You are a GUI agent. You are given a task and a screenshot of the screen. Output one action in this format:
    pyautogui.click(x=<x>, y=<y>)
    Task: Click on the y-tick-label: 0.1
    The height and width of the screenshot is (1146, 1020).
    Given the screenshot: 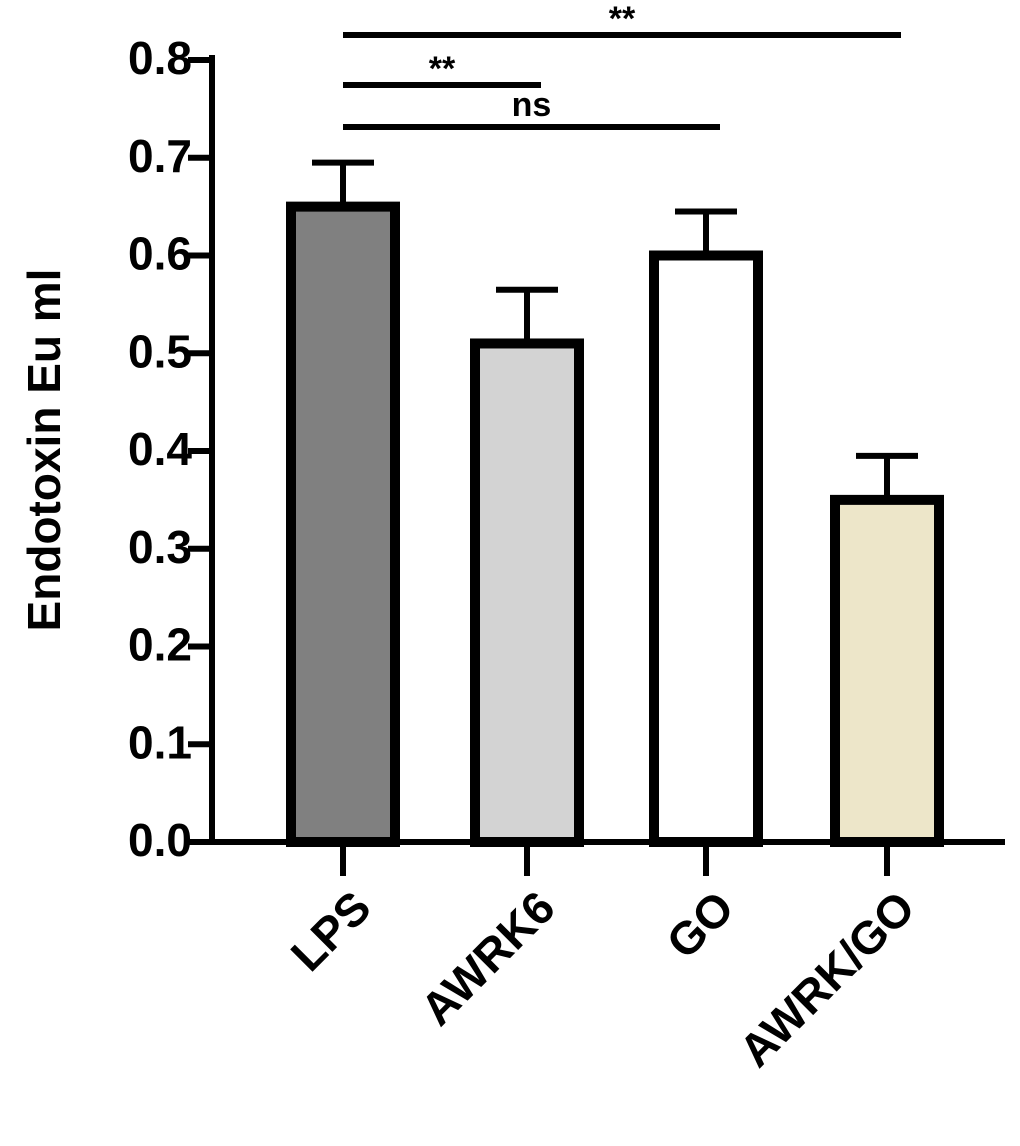 What is the action you would take?
    pyautogui.click(x=160, y=742)
    